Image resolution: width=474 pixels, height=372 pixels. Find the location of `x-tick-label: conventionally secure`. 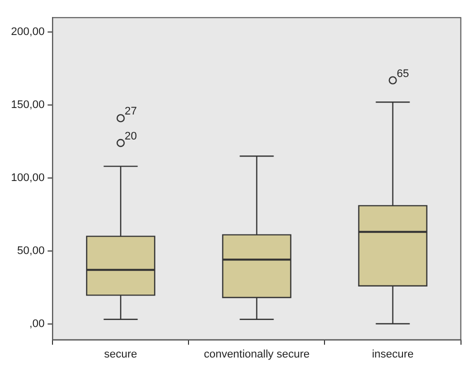

x-tick-label: conventionally secure is located at coordinates (257, 354).